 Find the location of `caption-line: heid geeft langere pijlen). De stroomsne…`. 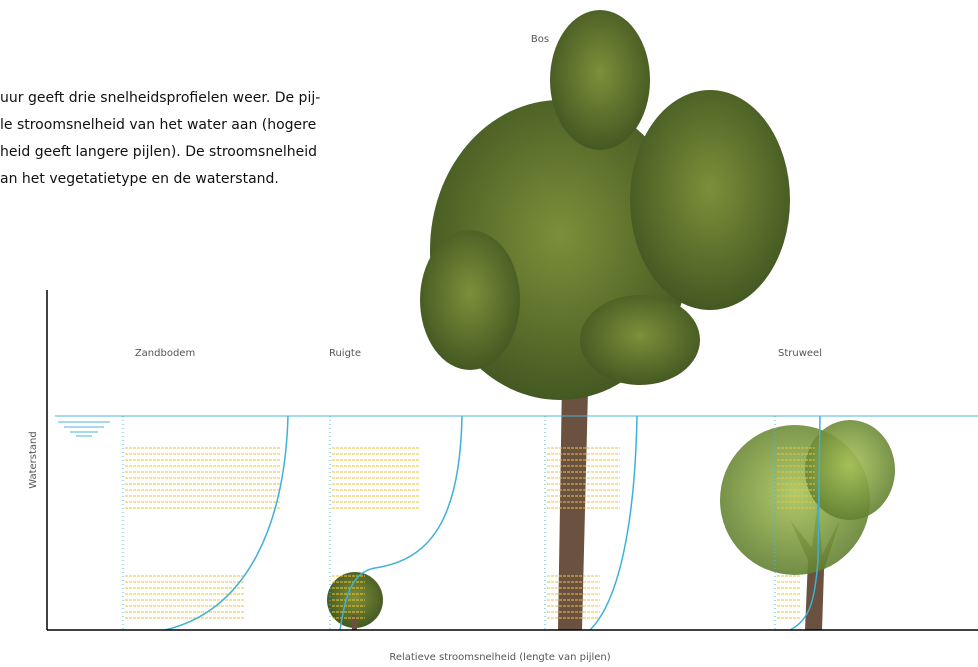

caption-line: heid geeft langere pijlen). De stroomsne… is located at coordinates (158, 152).